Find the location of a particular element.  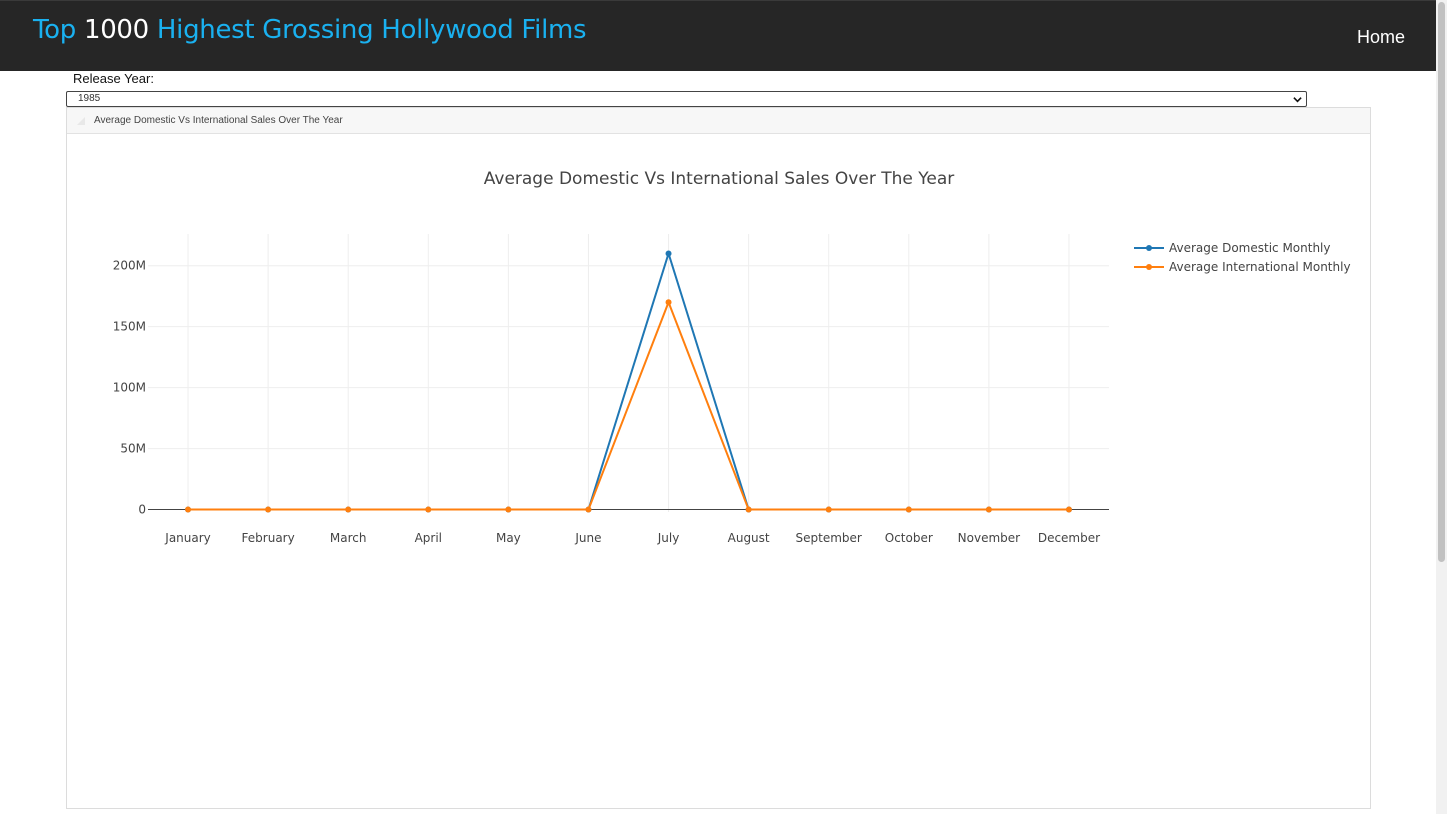

legend-label: Average Domestic Monthly is located at coordinates (1250, 248).